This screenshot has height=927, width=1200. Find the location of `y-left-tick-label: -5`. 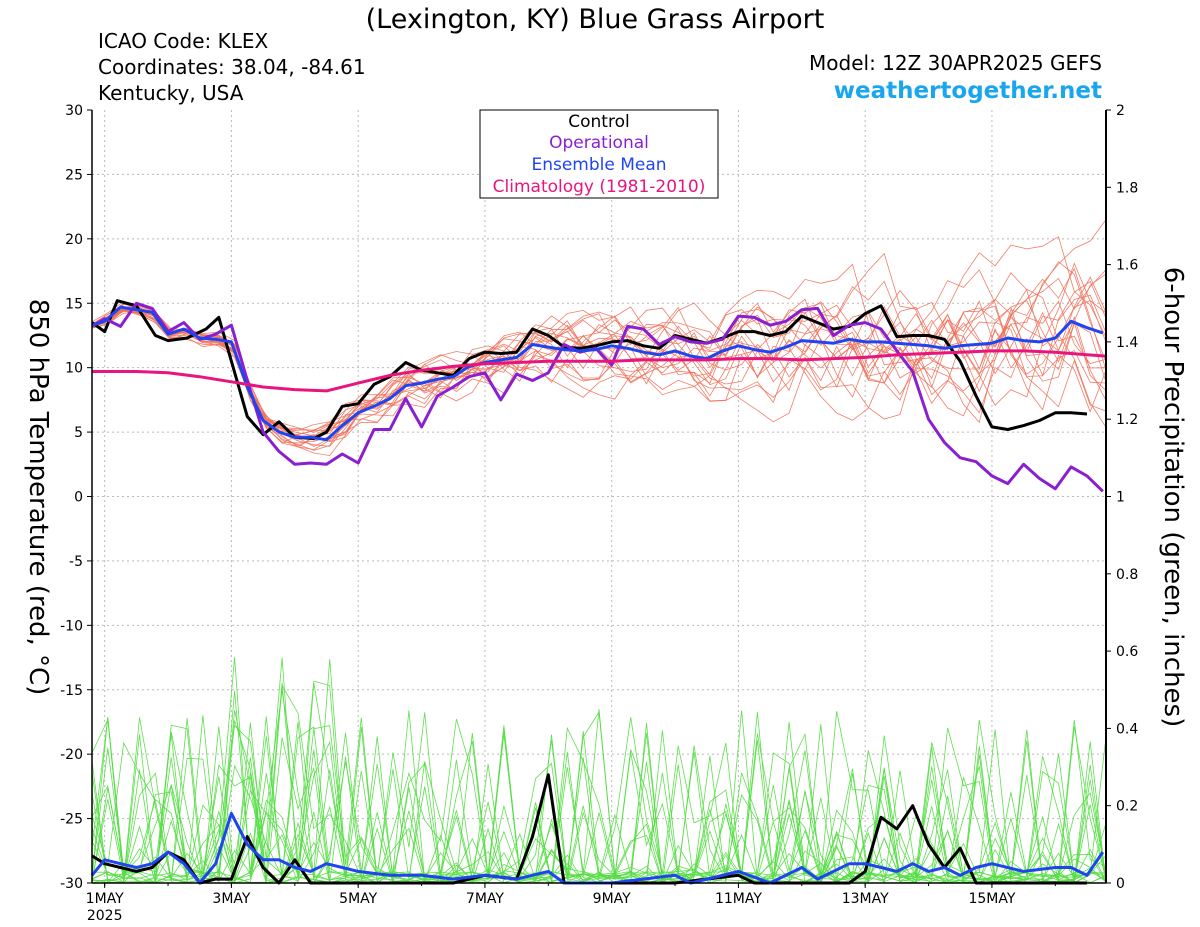

y-left-tick-label: -5 is located at coordinates (76, 562).